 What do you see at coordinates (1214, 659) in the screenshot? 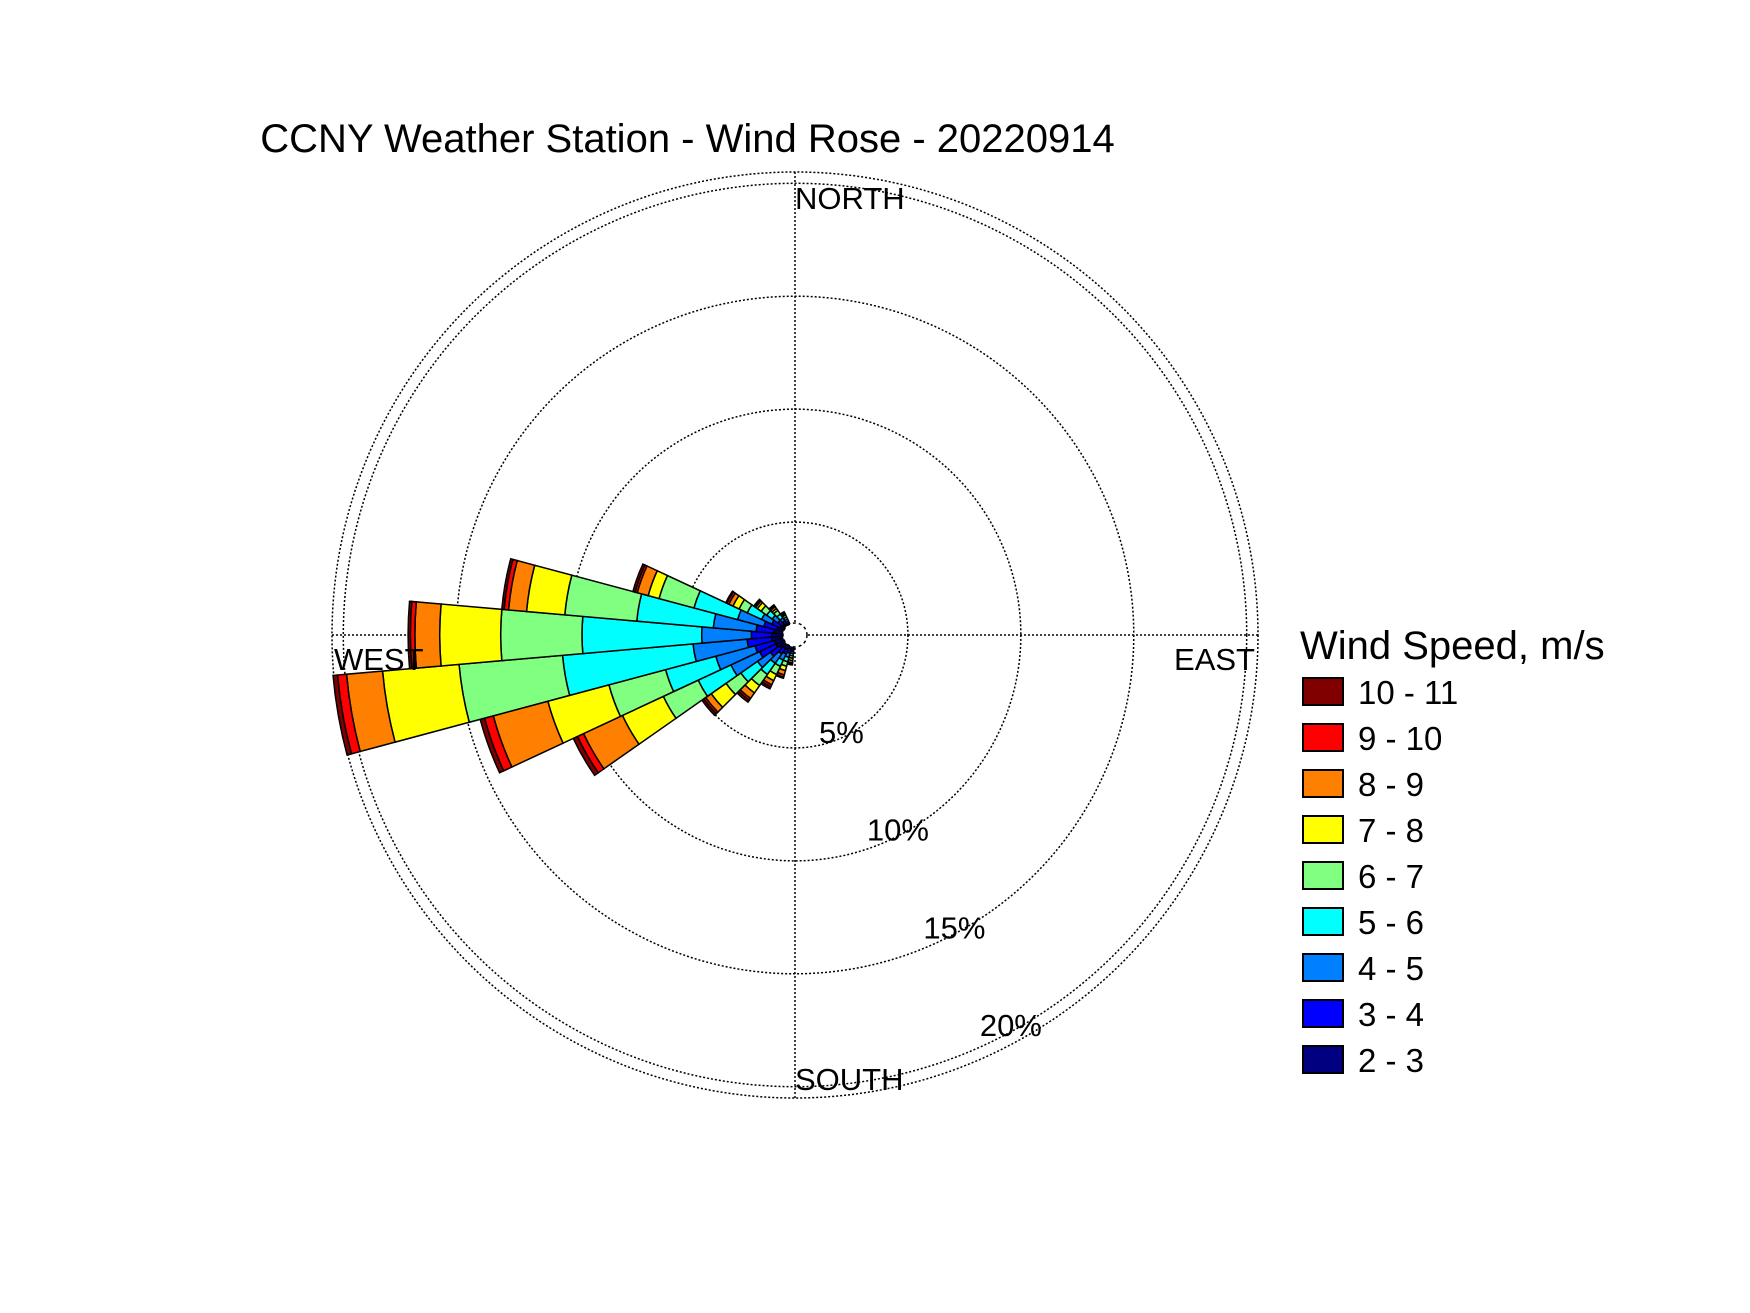
I see `label-east: EAST` at bounding box center [1214, 659].